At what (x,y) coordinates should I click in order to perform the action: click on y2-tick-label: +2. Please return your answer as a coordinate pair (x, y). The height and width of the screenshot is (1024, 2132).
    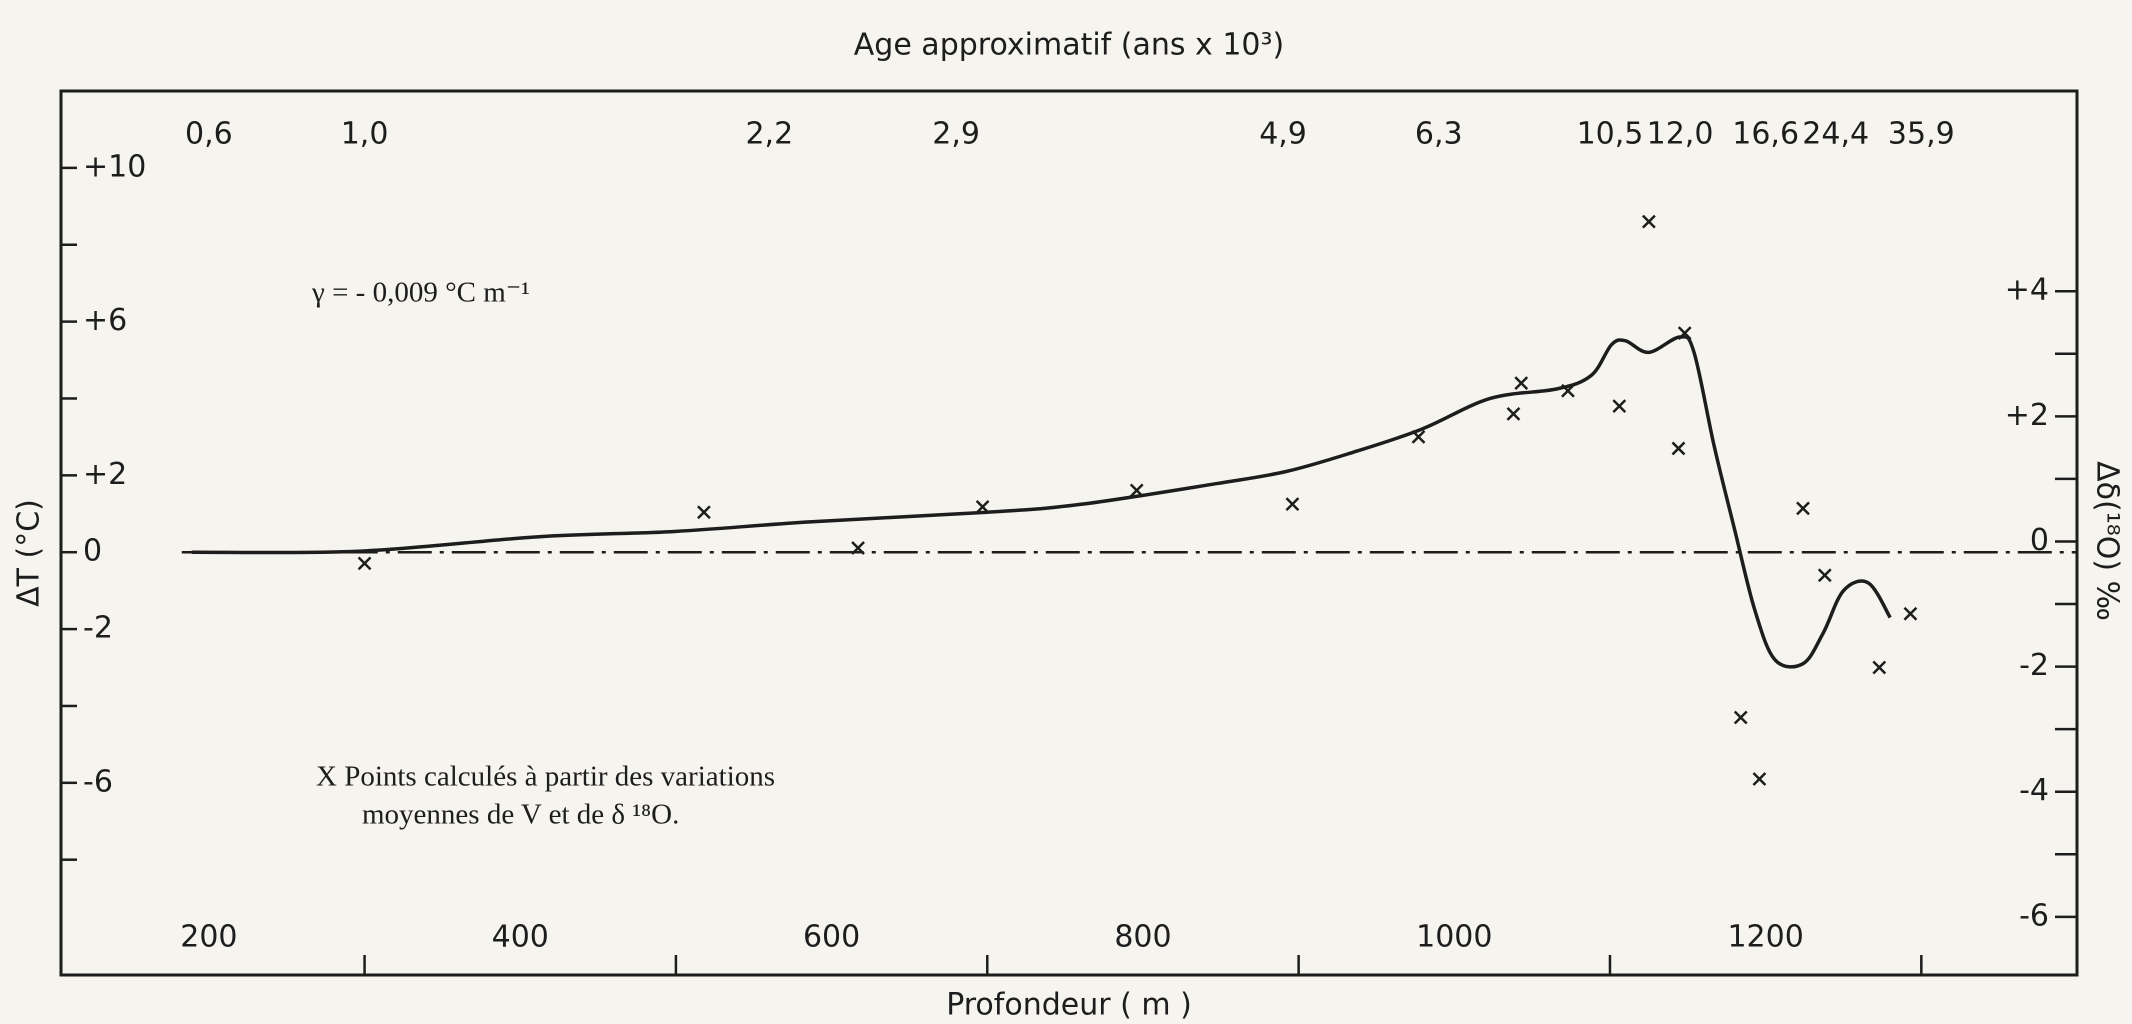
    Looking at the image, I should click on (2027, 415).